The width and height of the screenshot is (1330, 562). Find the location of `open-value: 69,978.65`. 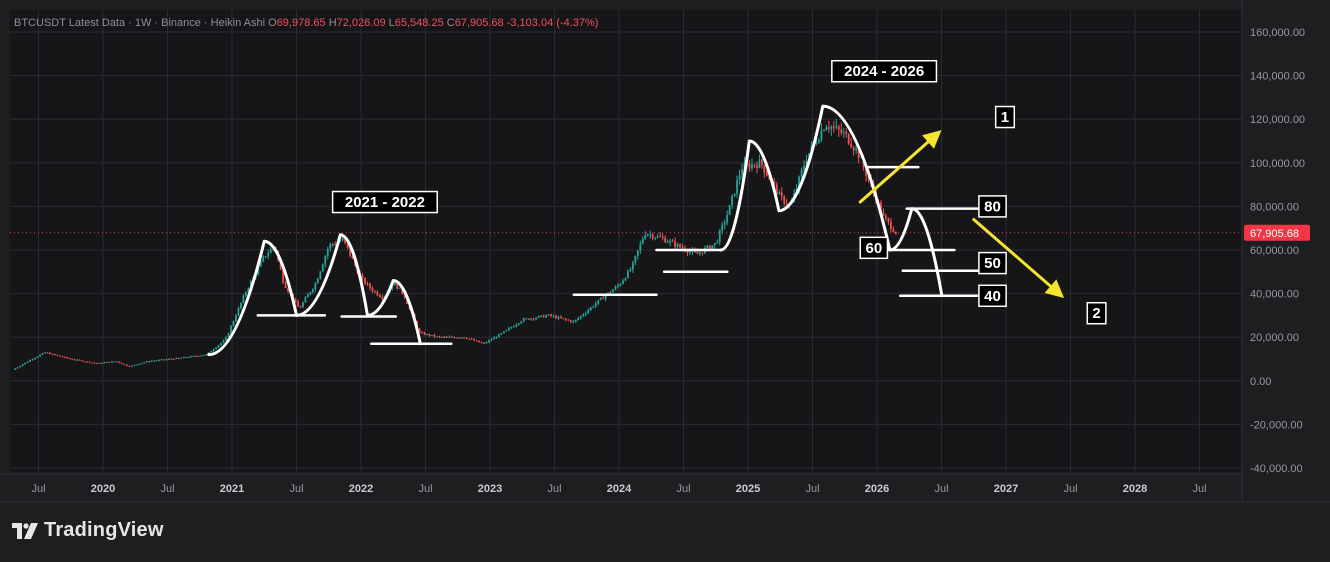

open-value: 69,978.65 is located at coordinates (301, 23).